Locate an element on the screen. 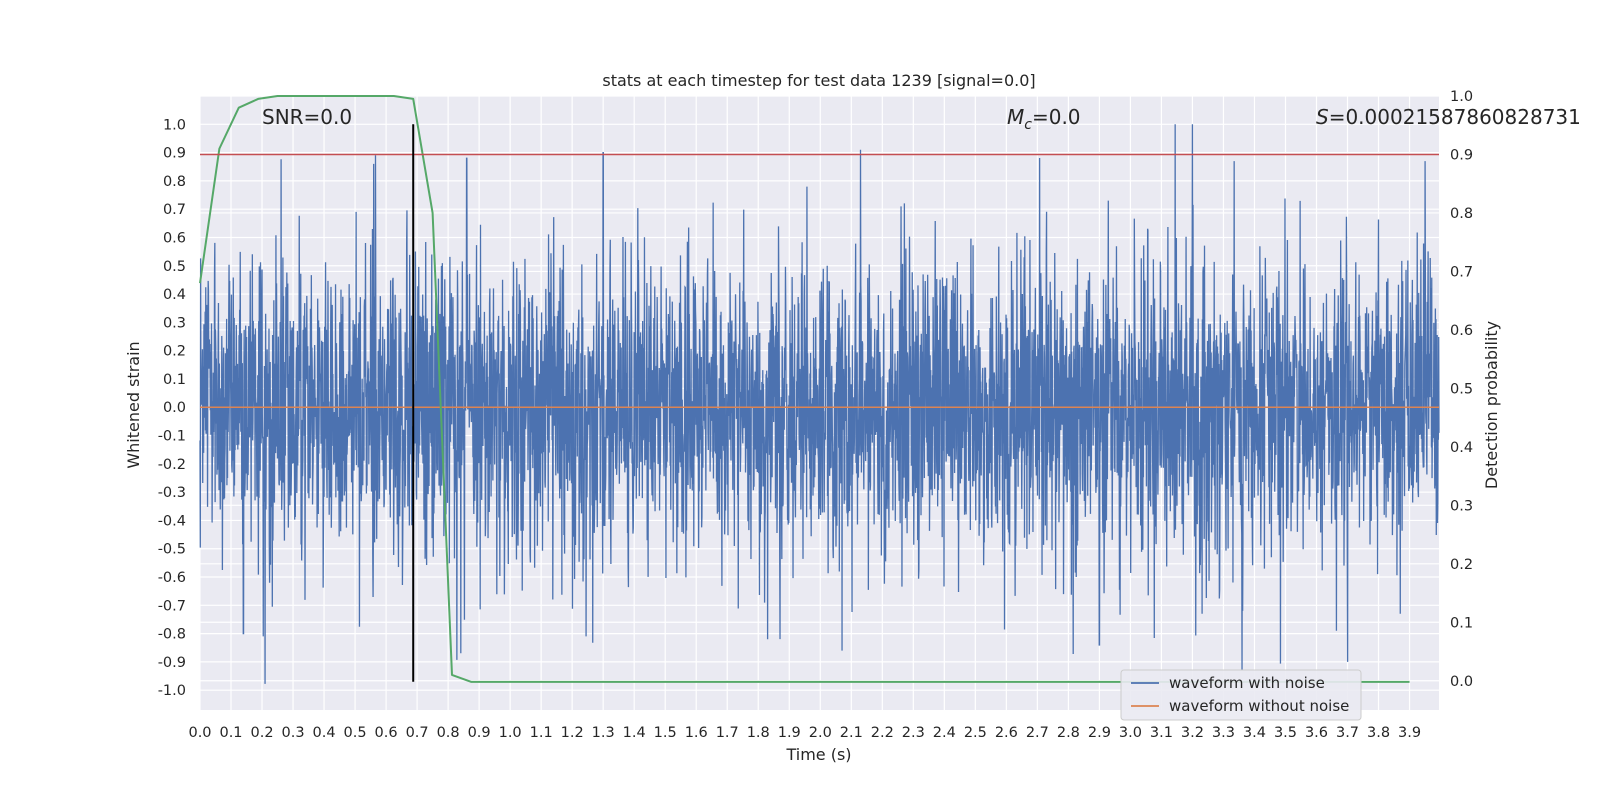 The height and width of the screenshot is (800, 1600). legend-label-waveform-without-noise: waveform without noise is located at coordinates (1259, 706).